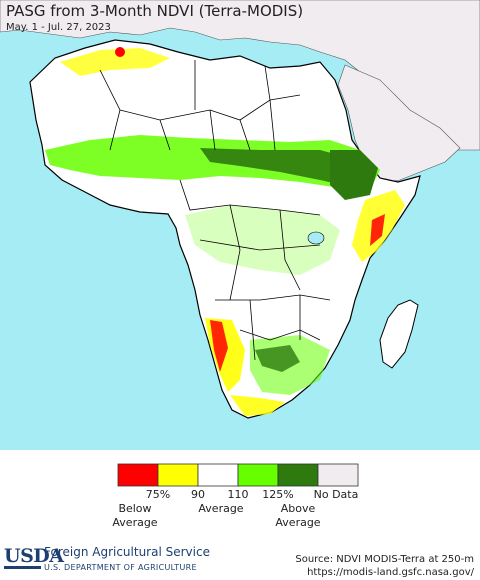  I want to click on map-subtitle: May. 1 - Jul. 27, 2023, so click(58, 27).